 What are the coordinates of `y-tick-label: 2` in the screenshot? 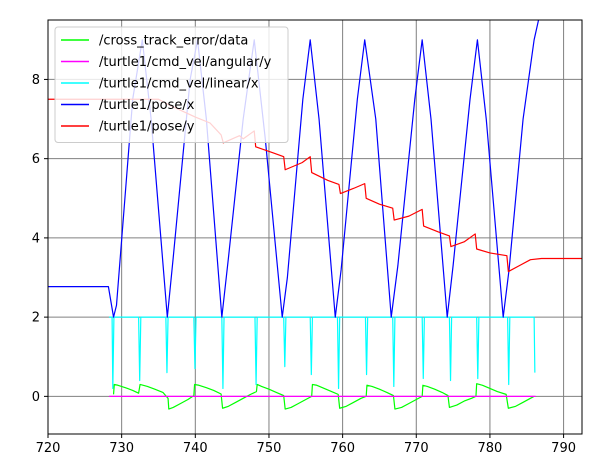 It's located at (36, 318).